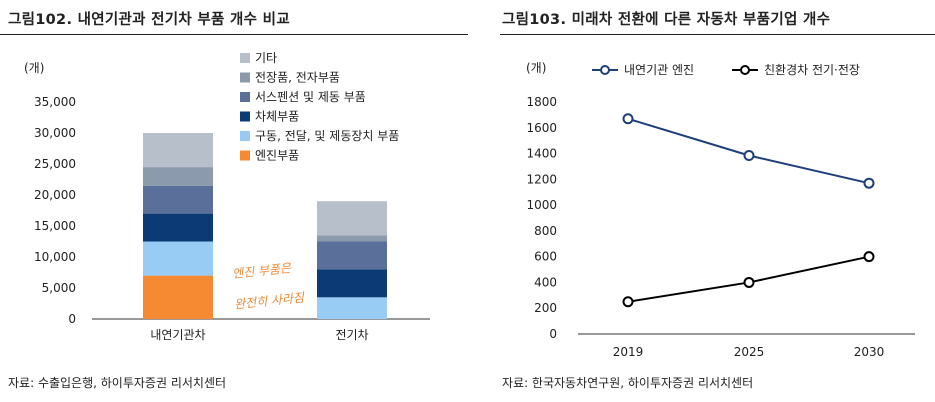 The width and height of the screenshot is (935, 402). Describe the element at coordinates (55, 133) in the screenshot. I see `y-tick-label: 30,000` at that location.